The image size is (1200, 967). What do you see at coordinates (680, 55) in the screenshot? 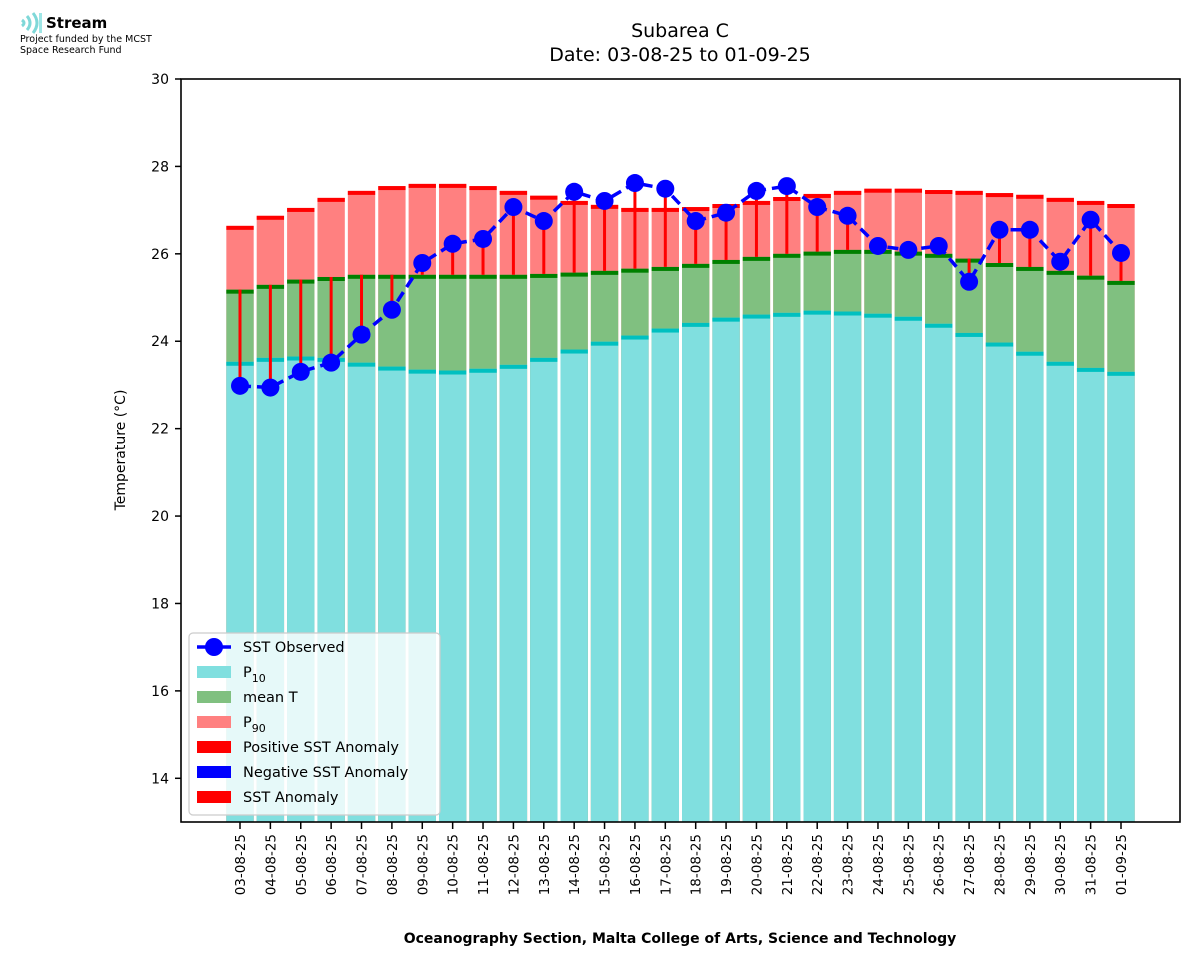
I see `chart-subtitle: Date: 03-08-25 to 01-09-25` at bounding box center [680, 55].